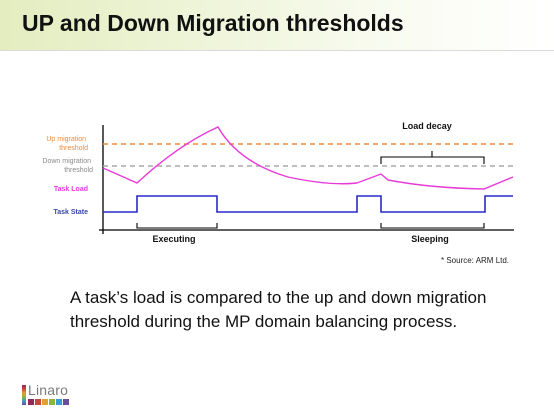  I want to click on executing-label: Executing, so click(173, 239).